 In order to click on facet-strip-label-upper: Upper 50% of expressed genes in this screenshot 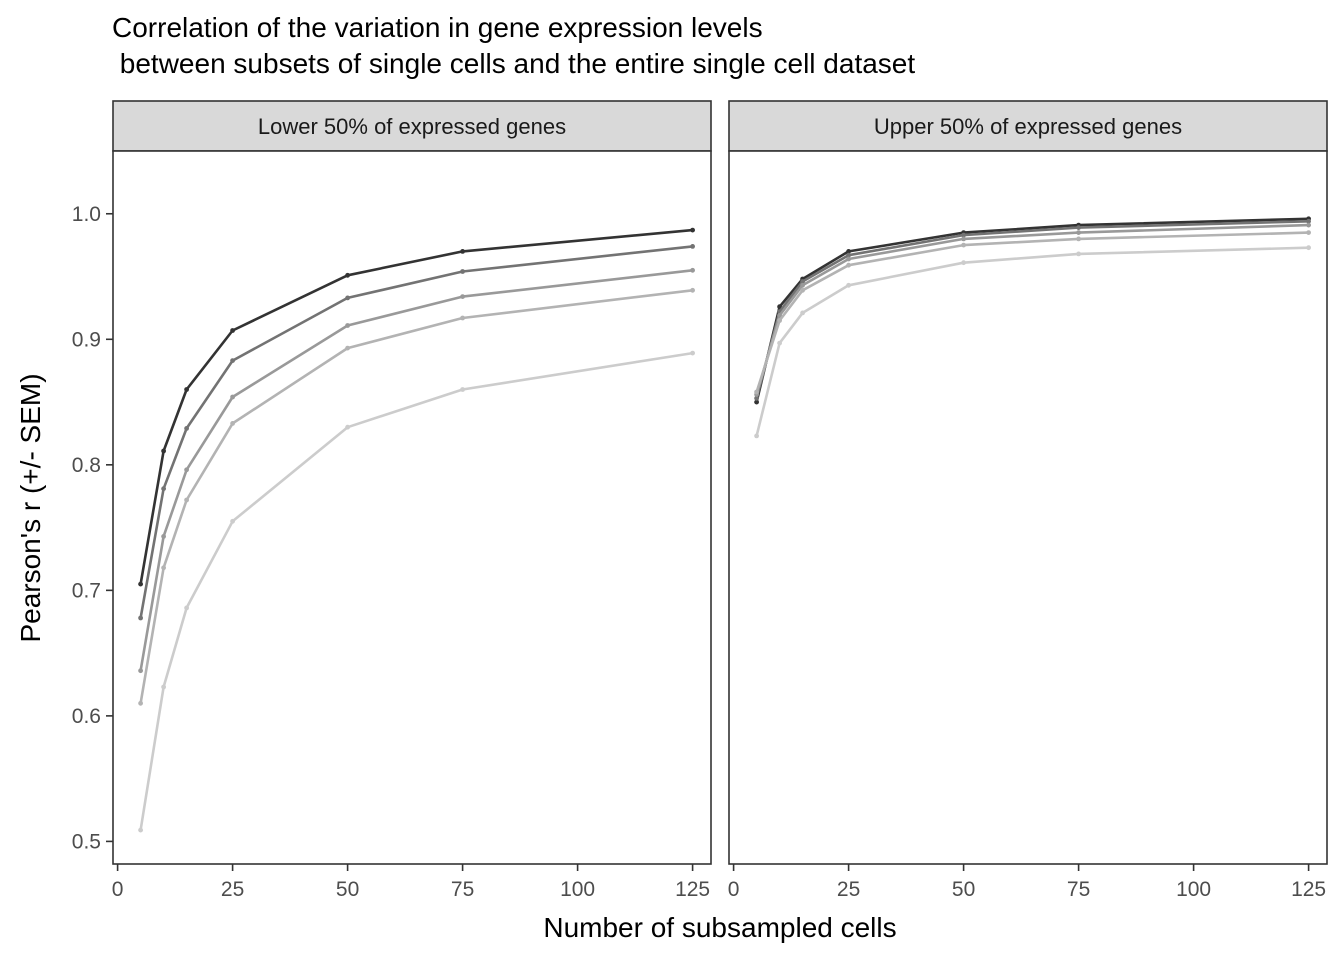, I will do `click(1028, 126)`.